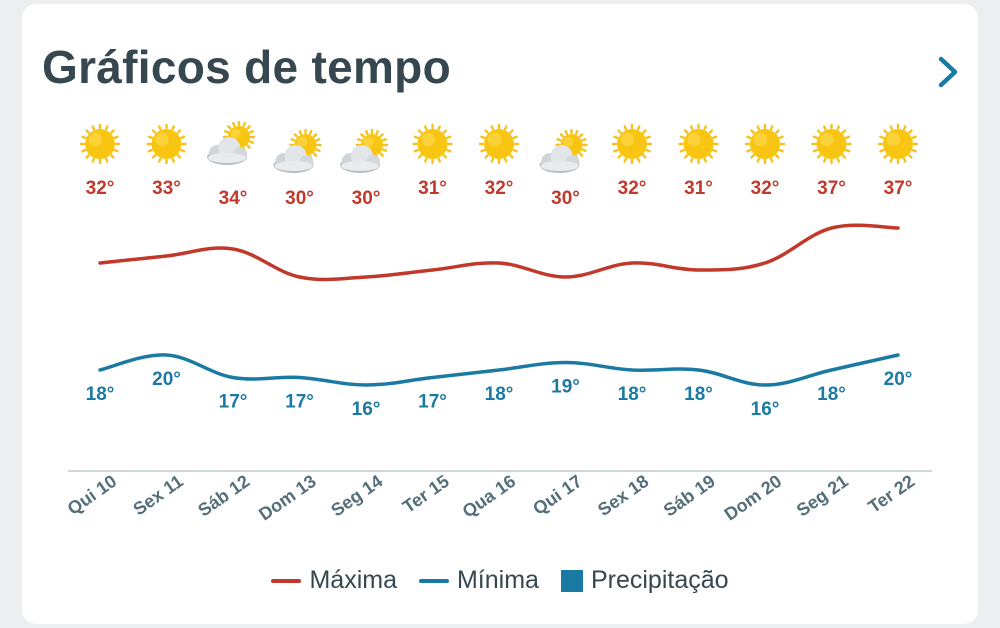 The image size is (1000, 628). Describe the element at coordinates (433, 580) in the screenshot. I see `legend-swatch-minima` at that location.